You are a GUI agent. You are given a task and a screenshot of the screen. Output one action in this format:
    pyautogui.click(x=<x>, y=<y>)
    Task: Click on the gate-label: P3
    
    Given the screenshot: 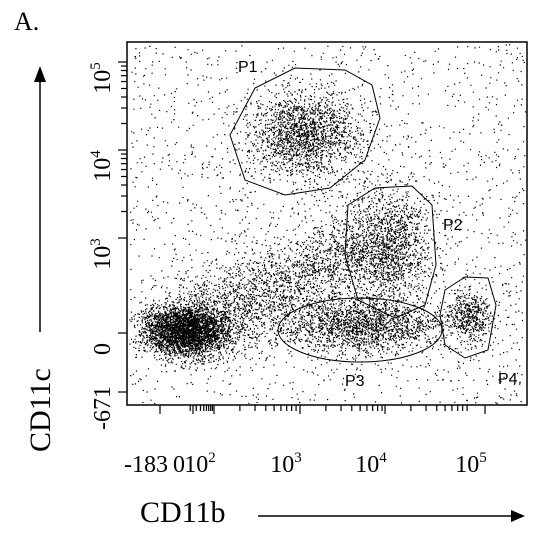 What is the action you would take?
    pyautogui.click(x=355, y=381)
    